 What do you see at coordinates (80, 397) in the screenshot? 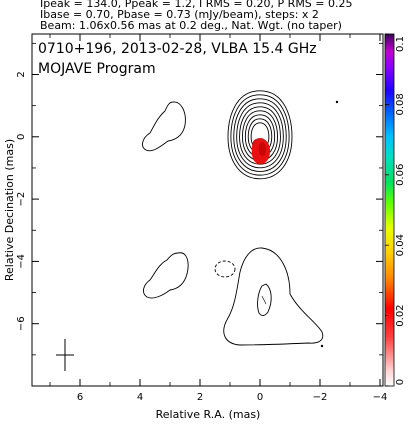
I see `x-tick-label-0: 6` at bounding box center [80, 397].